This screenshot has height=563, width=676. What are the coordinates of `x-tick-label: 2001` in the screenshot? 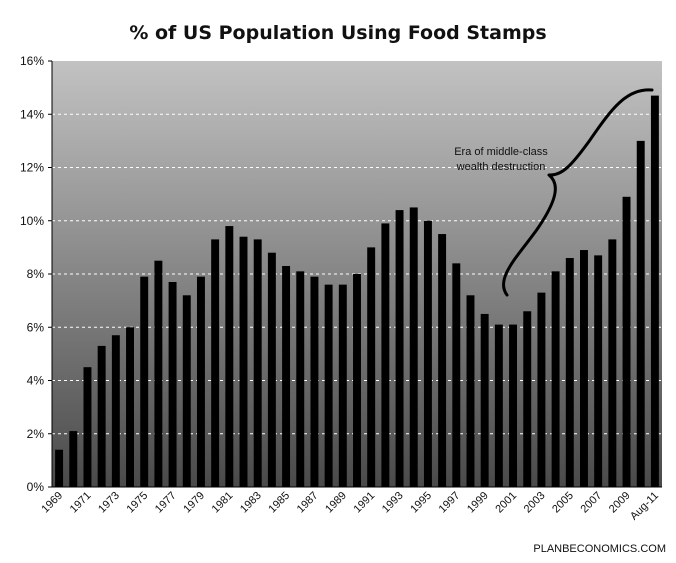 It's located at (506, 503).